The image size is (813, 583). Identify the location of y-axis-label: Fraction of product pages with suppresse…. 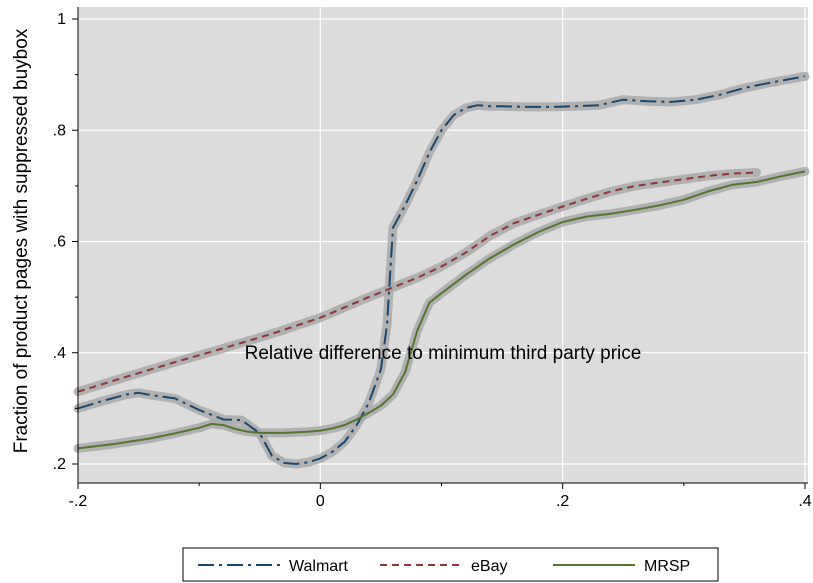
(21, 240).